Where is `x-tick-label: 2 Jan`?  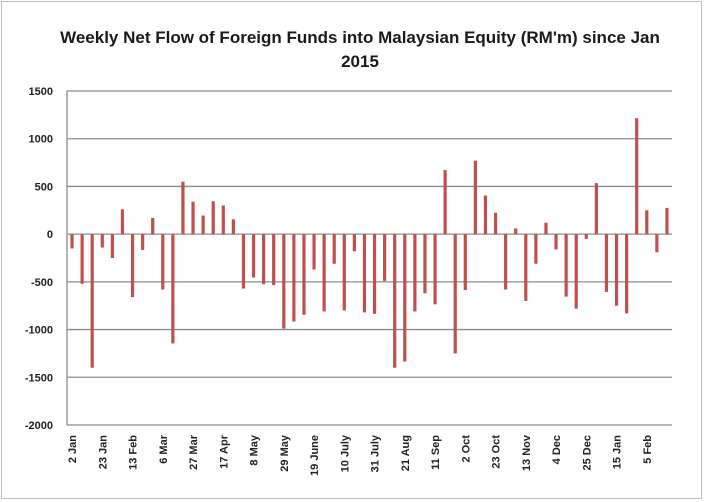 x-tick-label: 2 Jan is located at coordinates (73, 449).